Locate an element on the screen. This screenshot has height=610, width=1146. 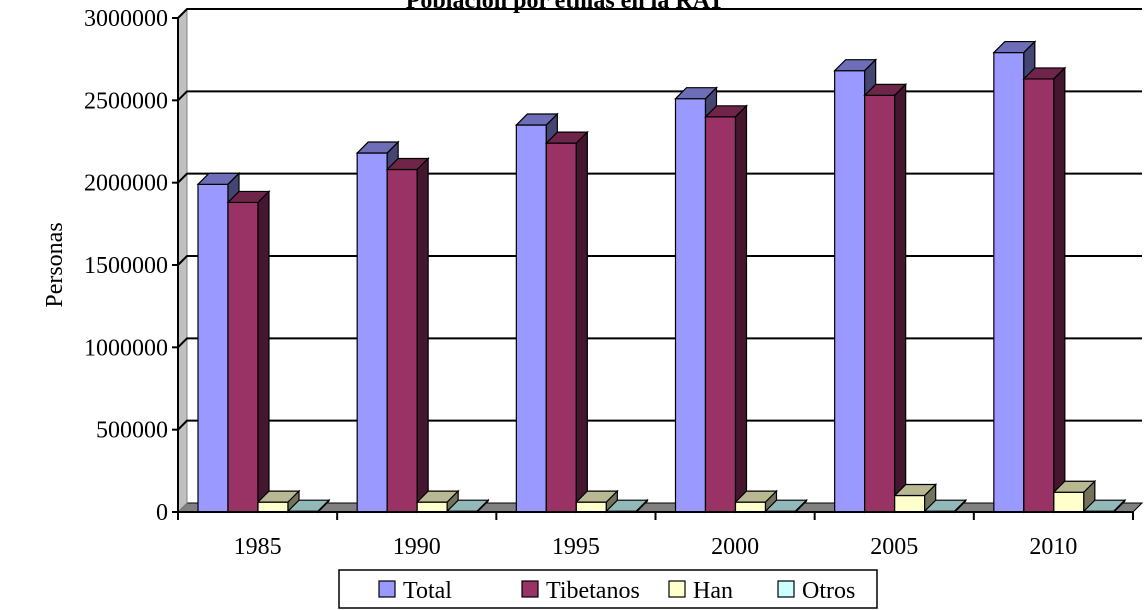
x-tick-label: 1990 is located at coordinates (417, 547).